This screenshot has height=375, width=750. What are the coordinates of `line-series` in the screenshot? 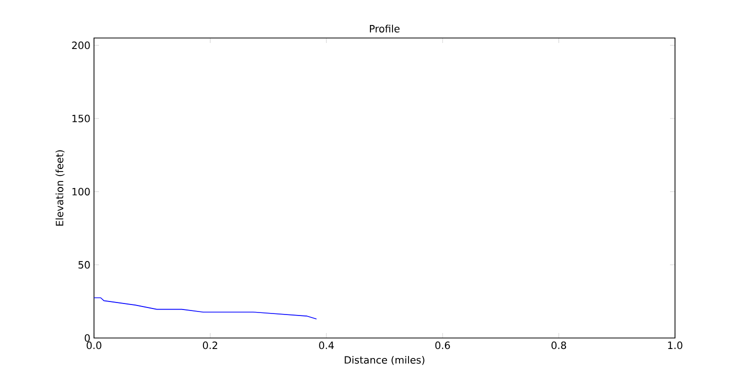 It's located at (205, 308).